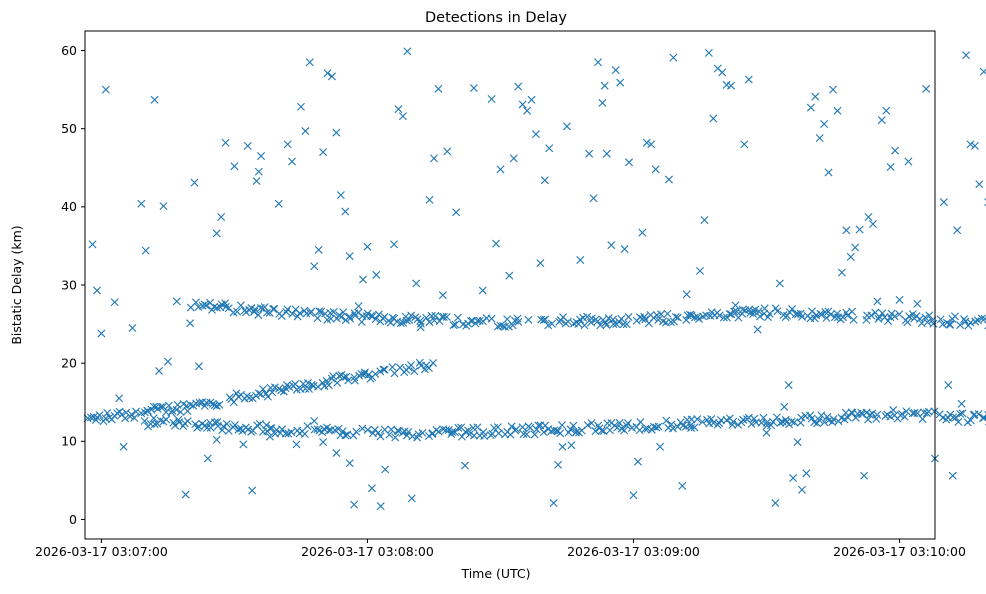 The image size is (986, 594). Describe the element at coordinates (73, 519) in the screenshot. I see `y-tick-label: 0` at that location.